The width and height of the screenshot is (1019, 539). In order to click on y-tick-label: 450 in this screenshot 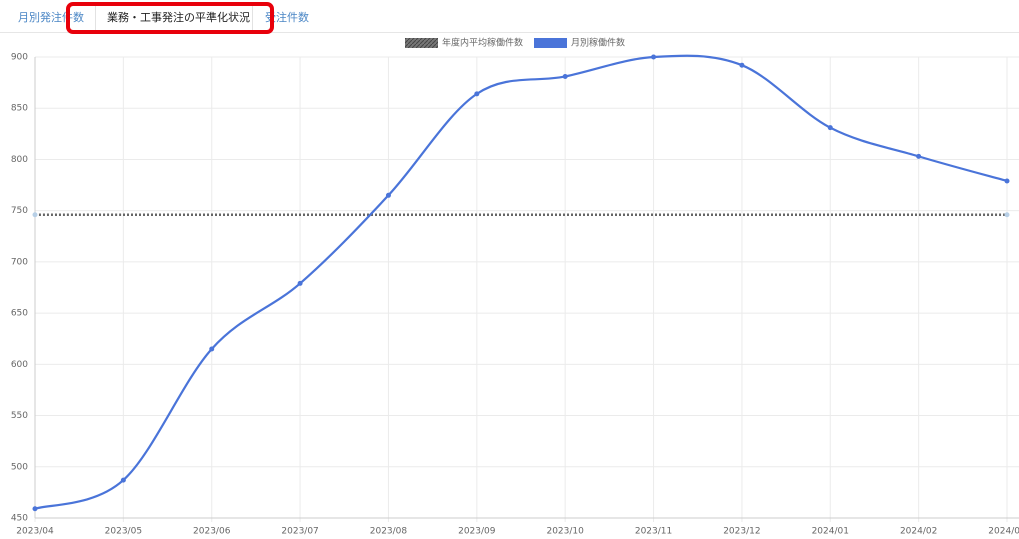, I will do `click(19, 519)`.